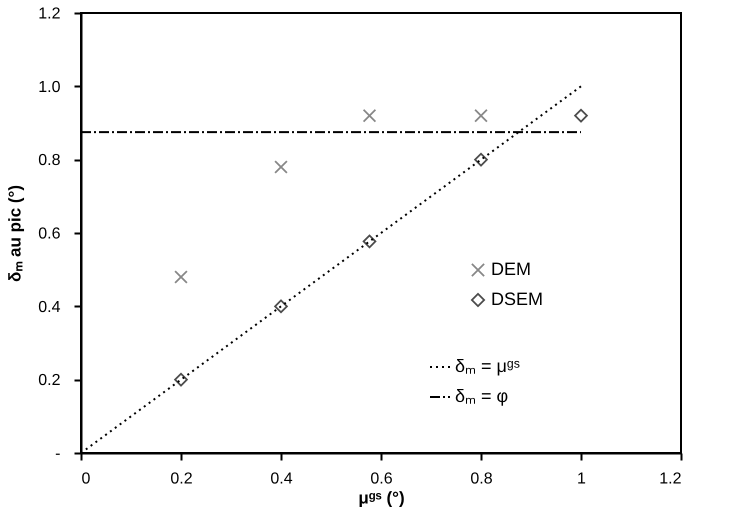  What do you see at coordinates (381, 479) in the screenshot?
I see `x-tick-label: 0.6` at bounding box center [381, 479].